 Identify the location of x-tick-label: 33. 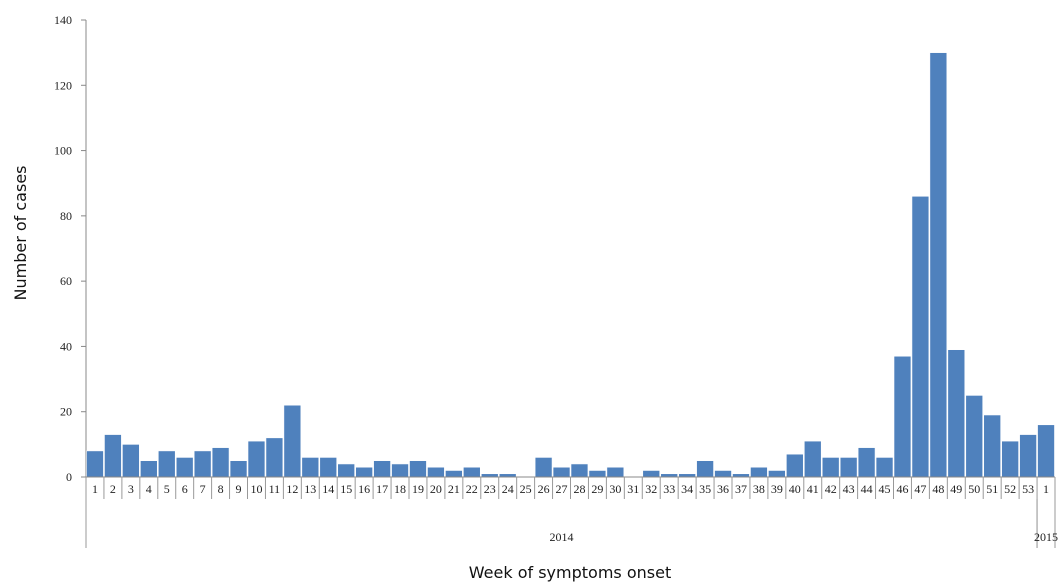
(669, 489).